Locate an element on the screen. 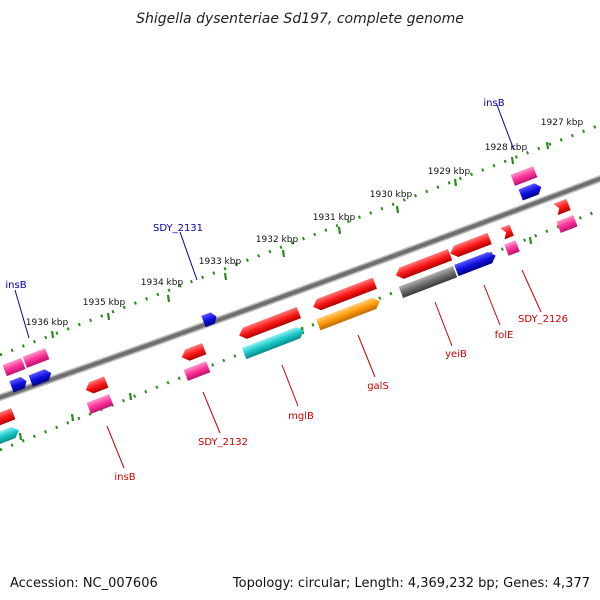  gene-feature-insb-lower is located at coordinates (100, 404).